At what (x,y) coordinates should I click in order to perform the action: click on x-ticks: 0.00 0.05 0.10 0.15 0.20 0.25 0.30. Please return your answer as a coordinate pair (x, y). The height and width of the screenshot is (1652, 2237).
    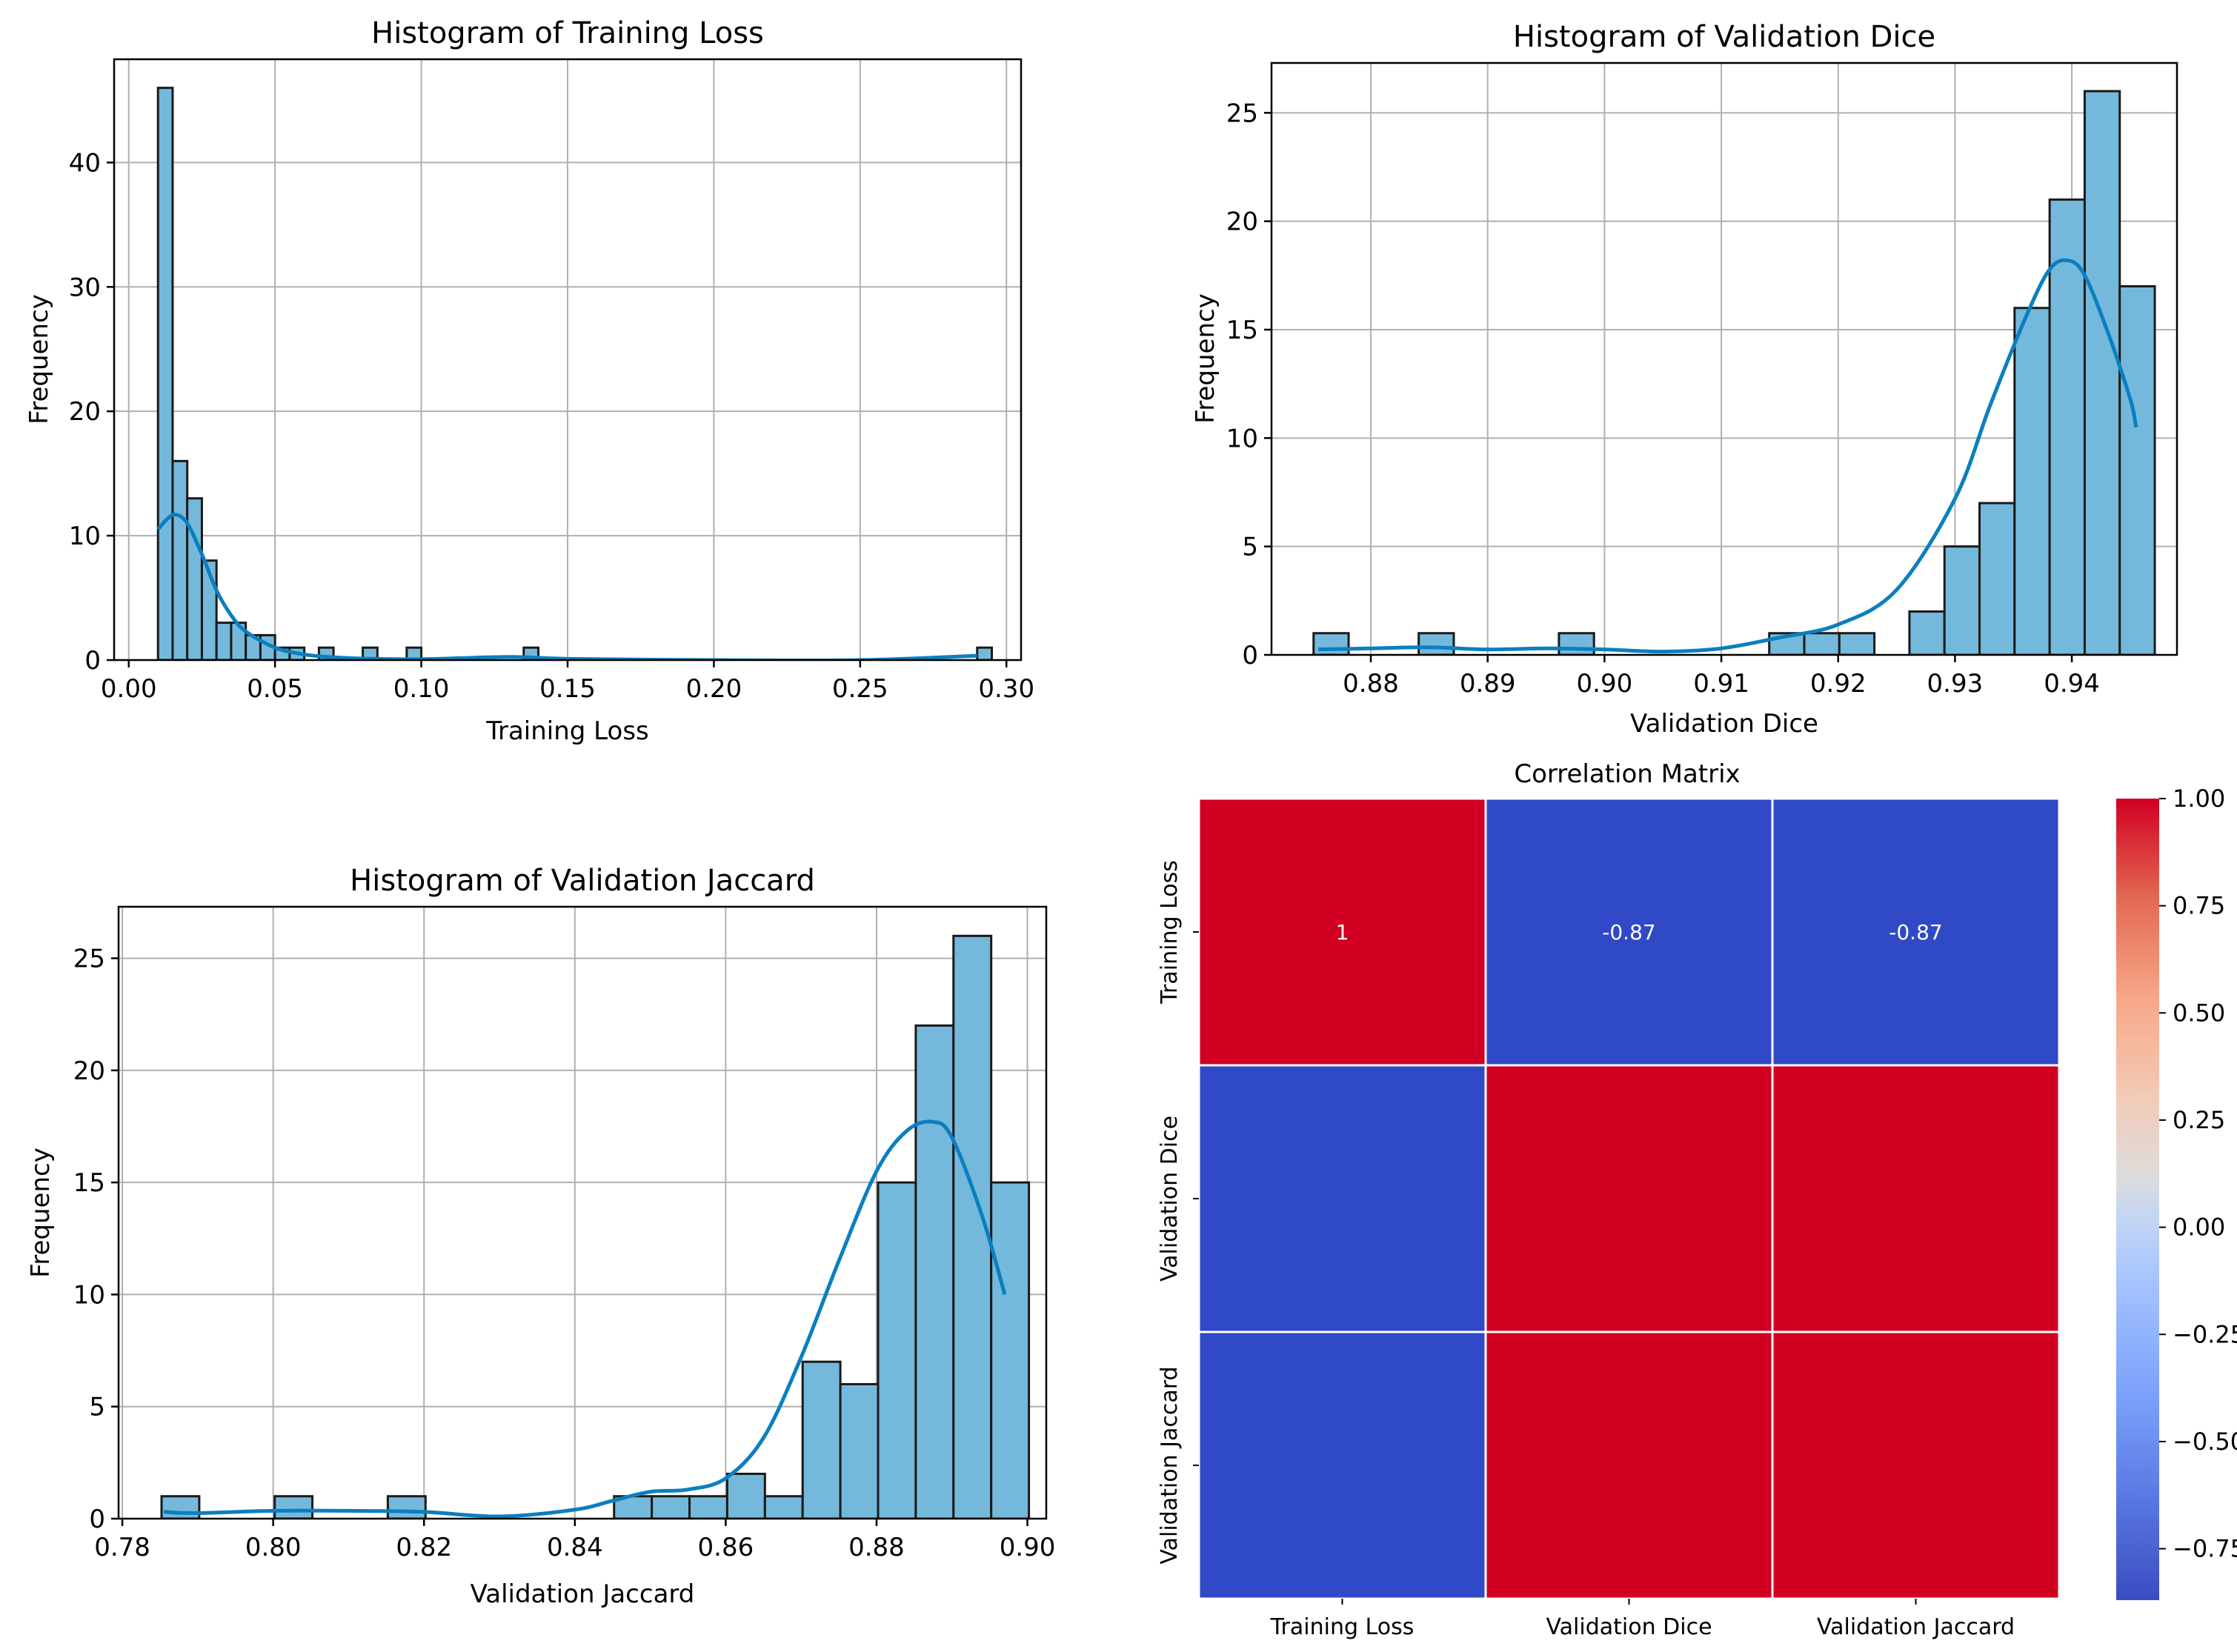
    Looking at the image, I should click on (567, 682).